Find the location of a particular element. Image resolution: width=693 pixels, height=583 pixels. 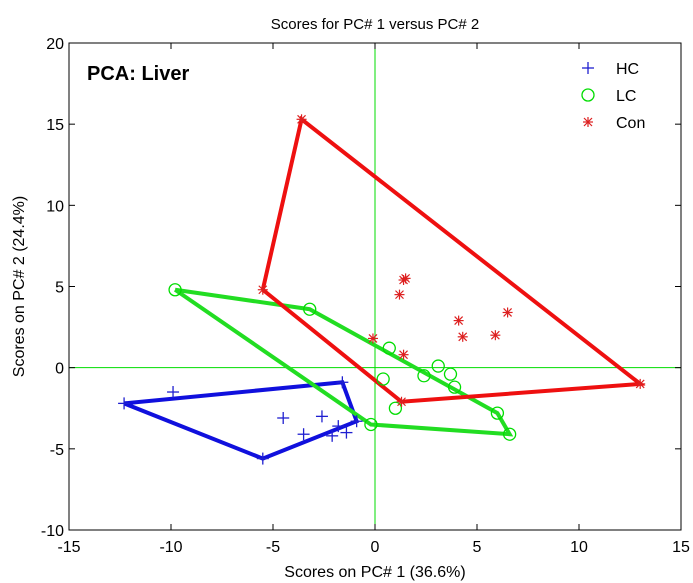

chart-title: Scores for PC# 1 versus PC# 2 is located at coordinates (375, 24).